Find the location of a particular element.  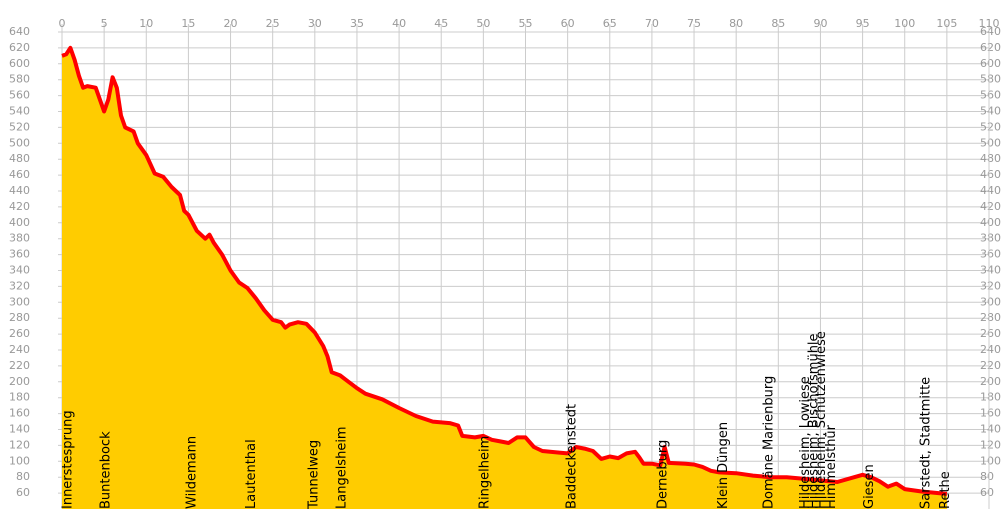

station-label: Lautenthal is located at coordinates (251, 474).